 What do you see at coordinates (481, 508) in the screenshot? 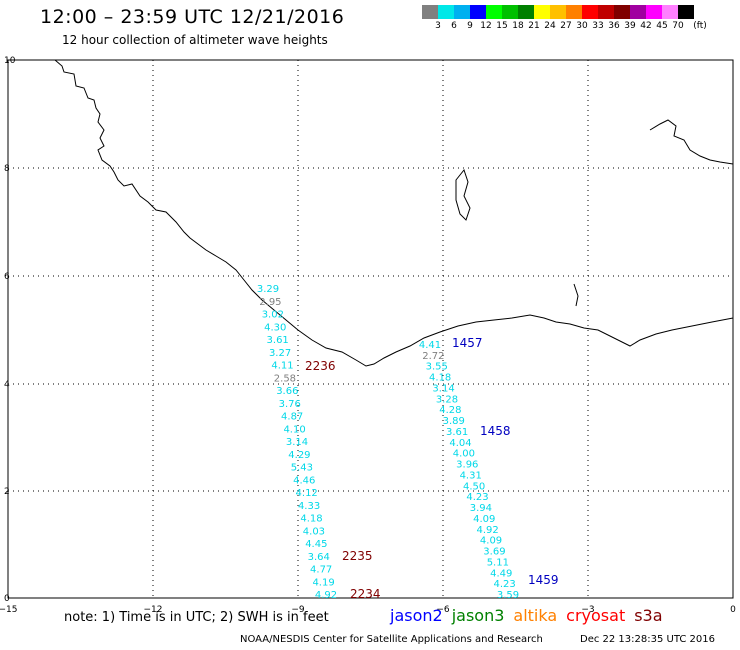
I see `wave-height-value: 3.94` at bounding box center [481, 508].